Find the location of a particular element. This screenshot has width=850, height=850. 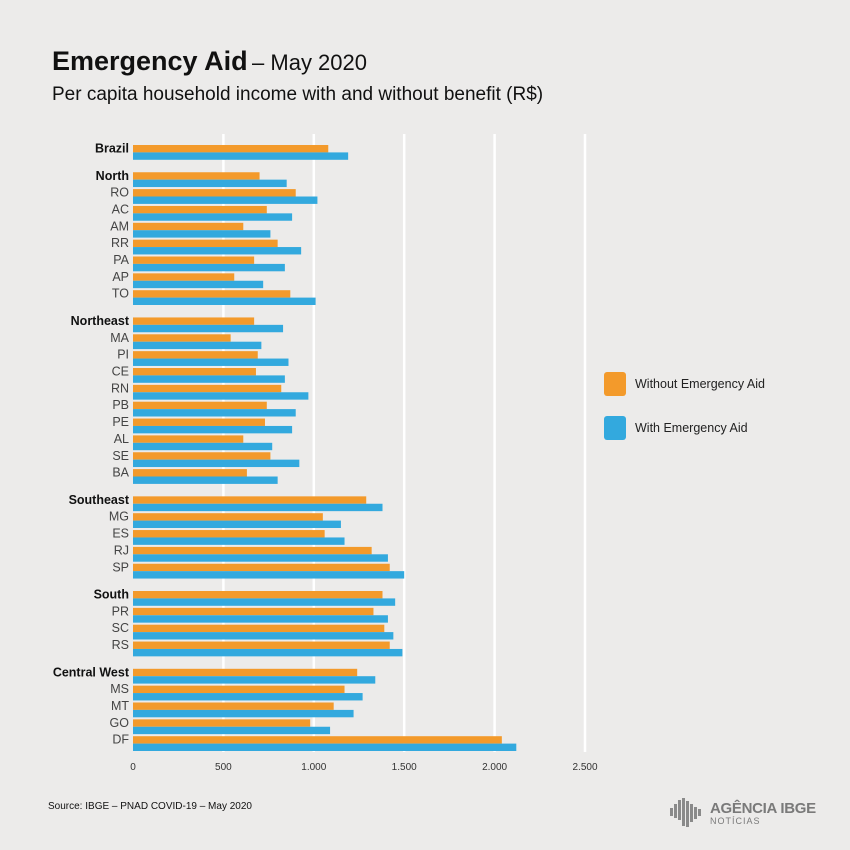

category-label: MG is located at coordinates (119, 517).